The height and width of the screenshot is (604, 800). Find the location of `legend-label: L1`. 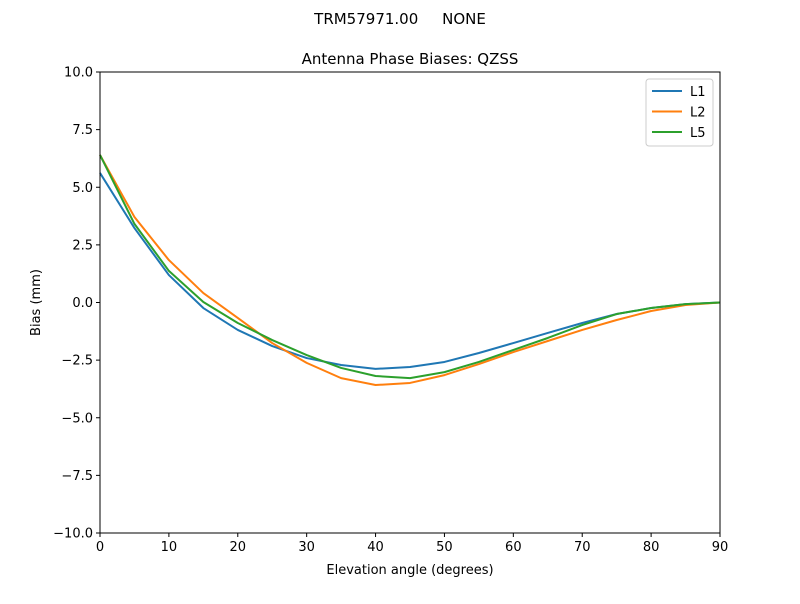

legend-label: L1 is located at coordinates (698, 92).